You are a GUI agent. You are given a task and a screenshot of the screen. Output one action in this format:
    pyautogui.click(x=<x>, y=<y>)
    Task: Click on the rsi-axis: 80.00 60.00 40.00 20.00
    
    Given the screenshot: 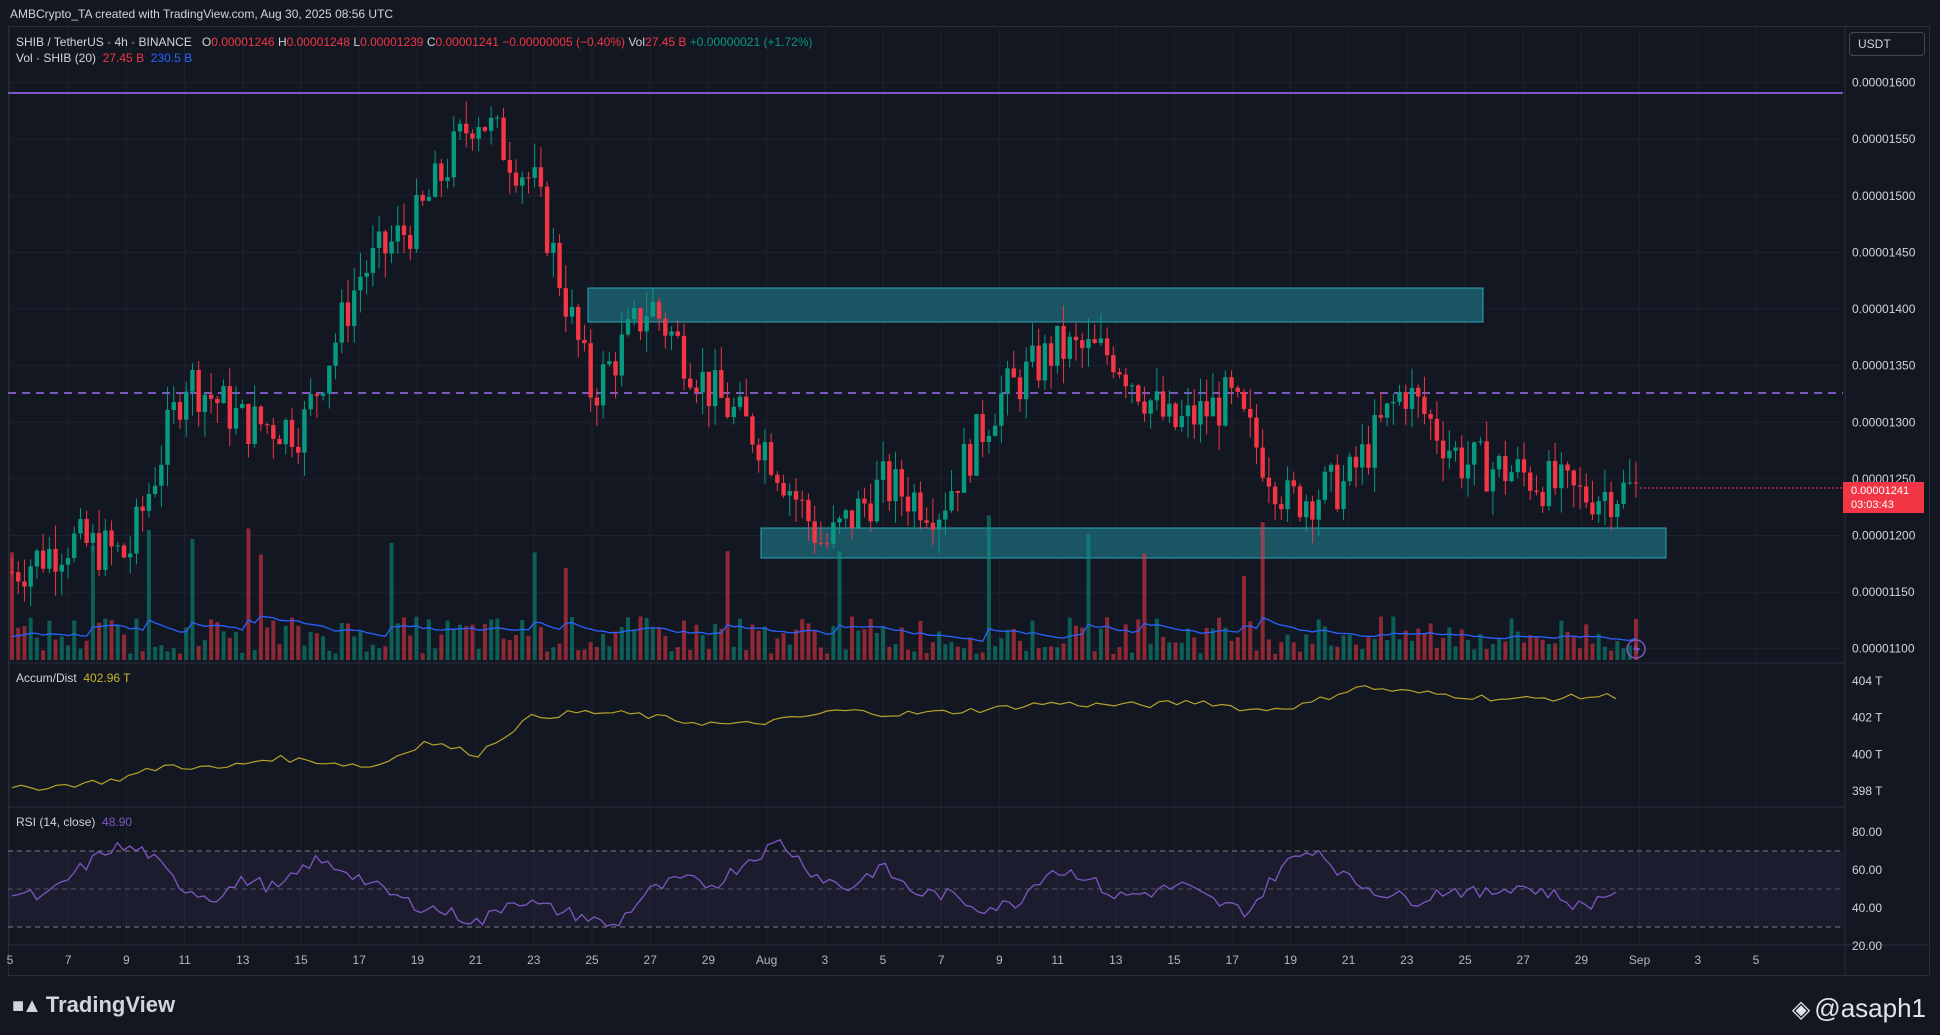 What is the action you would take?
    pyautogui.click(x=1867, y=889)
    